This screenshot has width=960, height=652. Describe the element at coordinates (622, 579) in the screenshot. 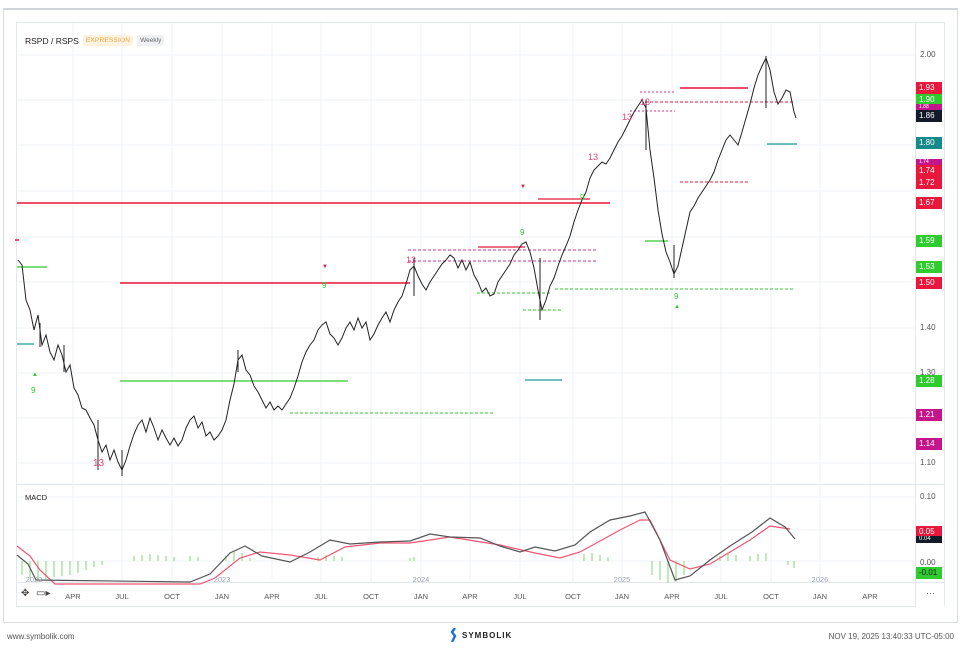

I see `year-label: 2025` at that location.